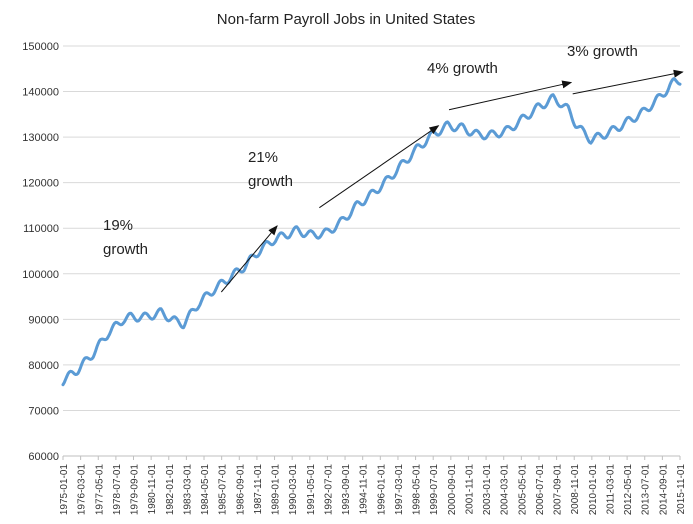 The width and height of the screenshot is (693, 524). Describe the element at coordinates (40, 184) in the screenshot. I see `y-tick-label: 120000` at that location.